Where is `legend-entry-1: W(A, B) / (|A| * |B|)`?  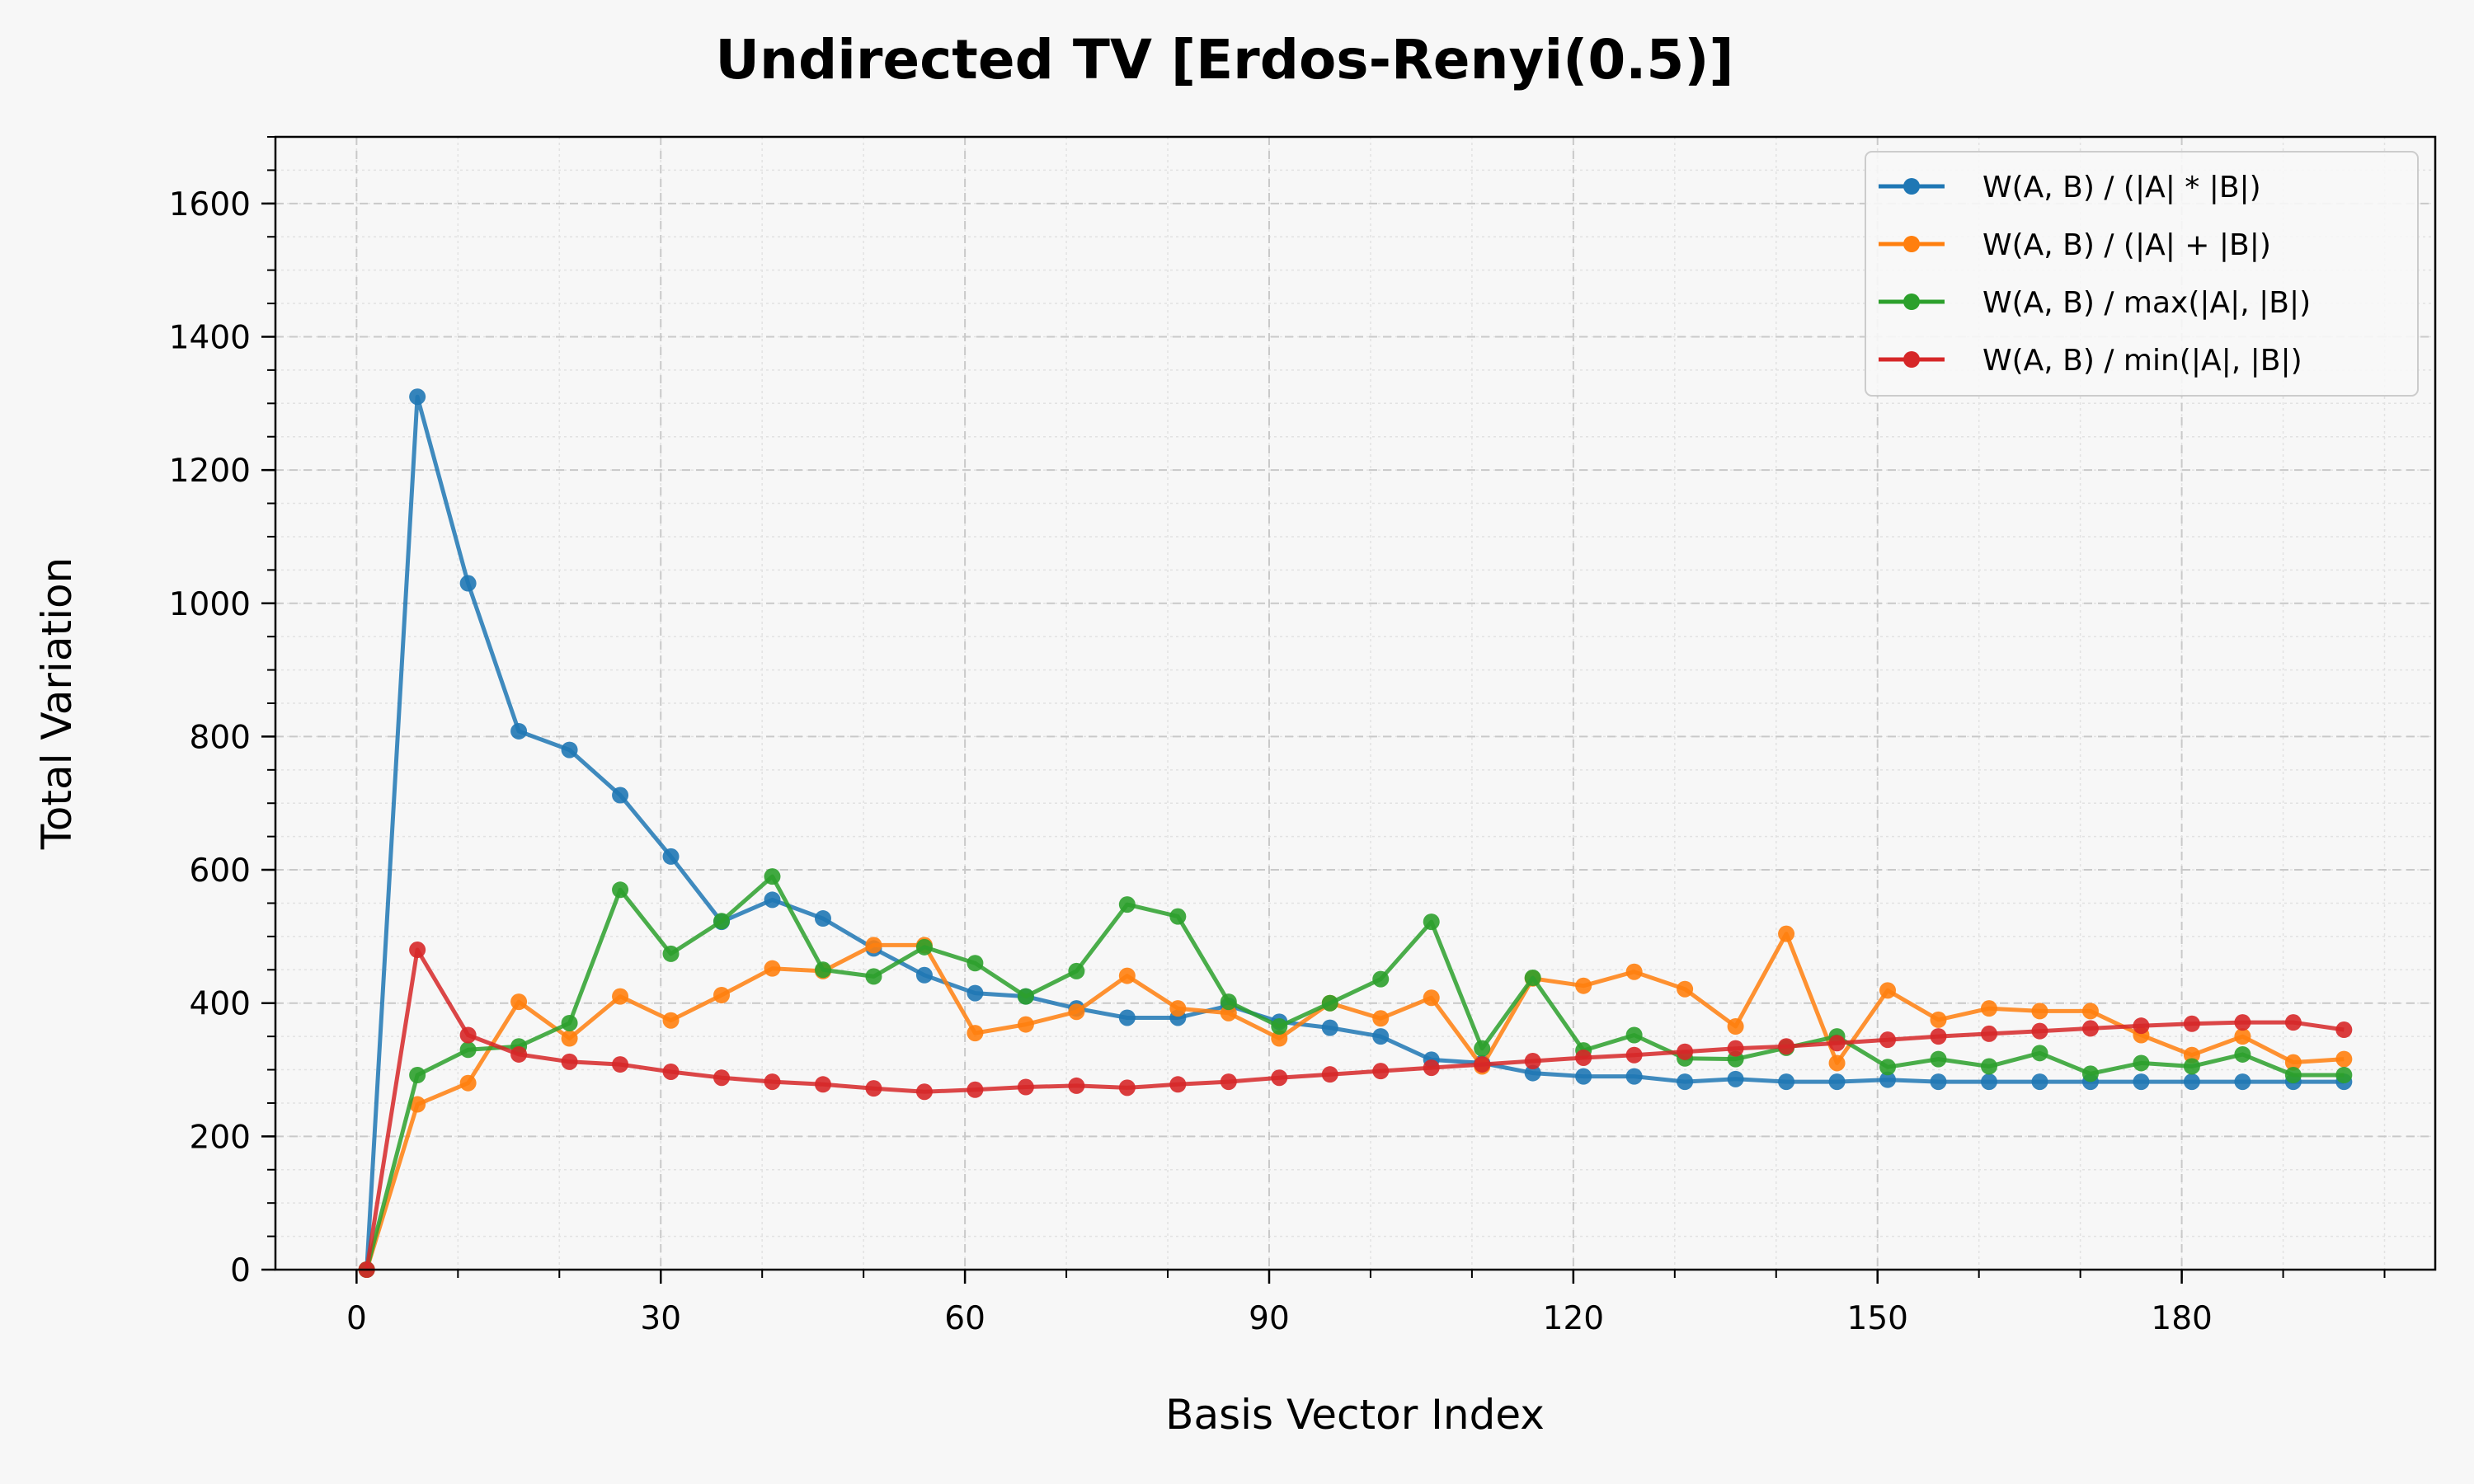
legend-entry-1: W(A, B) / (|A| * |B|) is located at coordinates (2070, 187).